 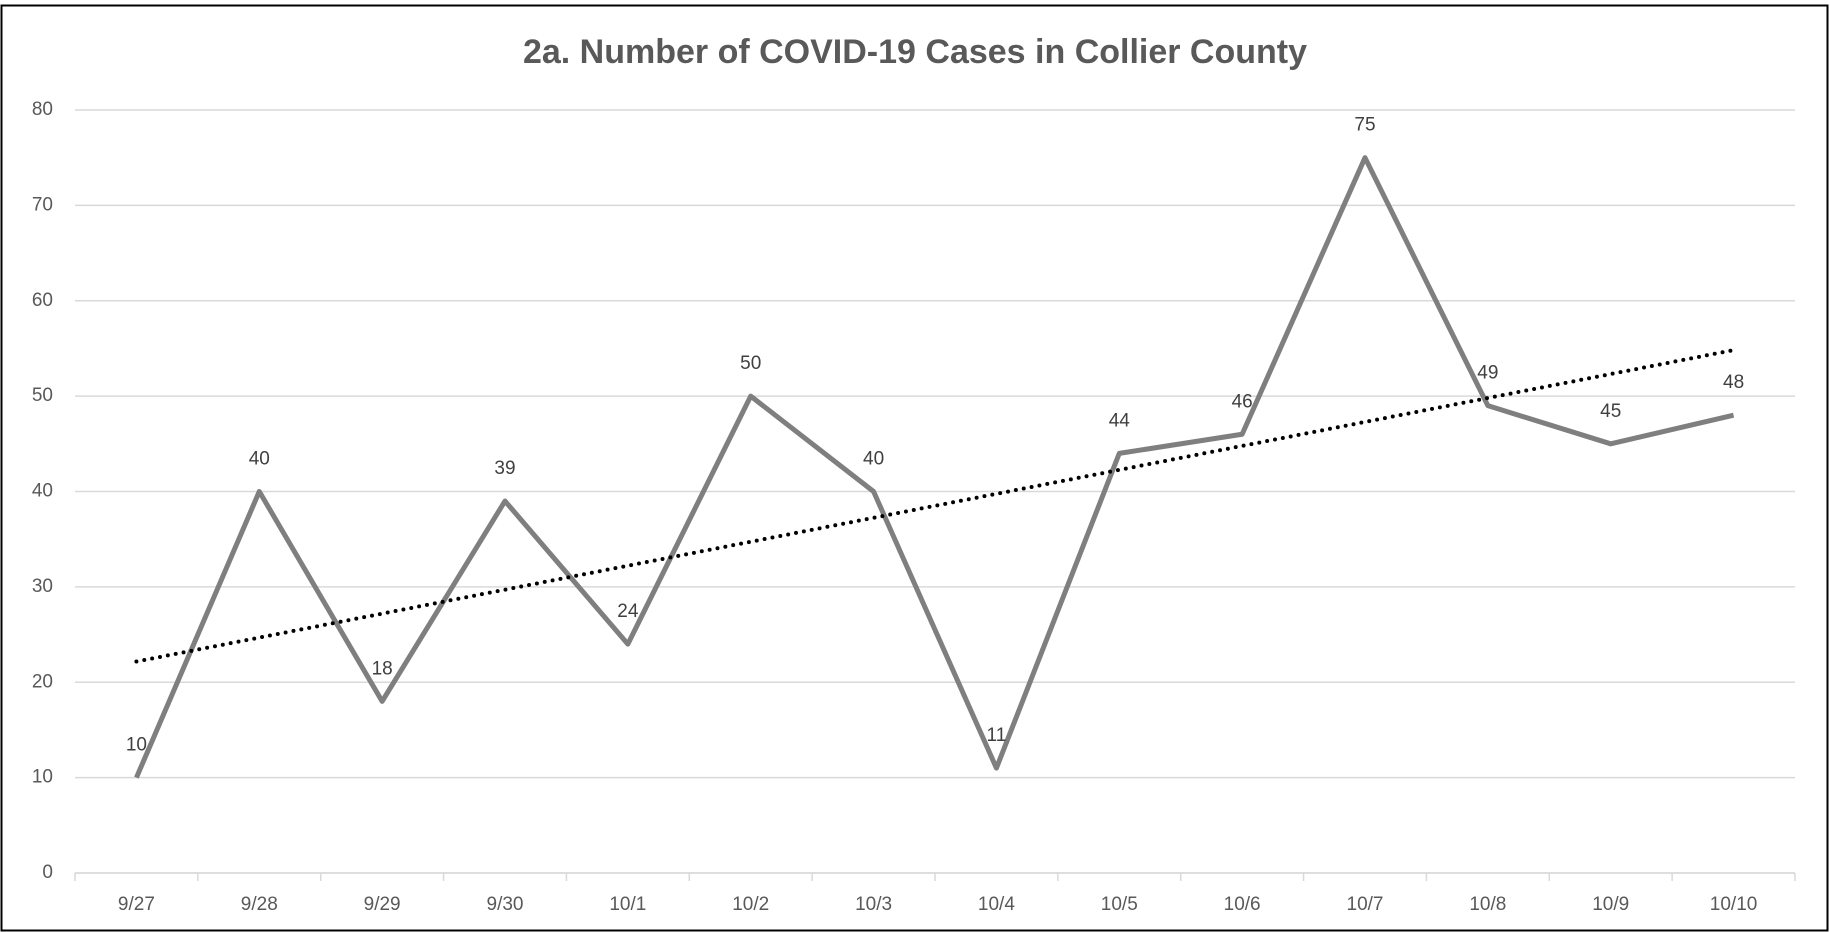 What do you see at coordinates (628, 611) in the screenshot?
I see `data-label: 24` at bounding box center [628, 611].